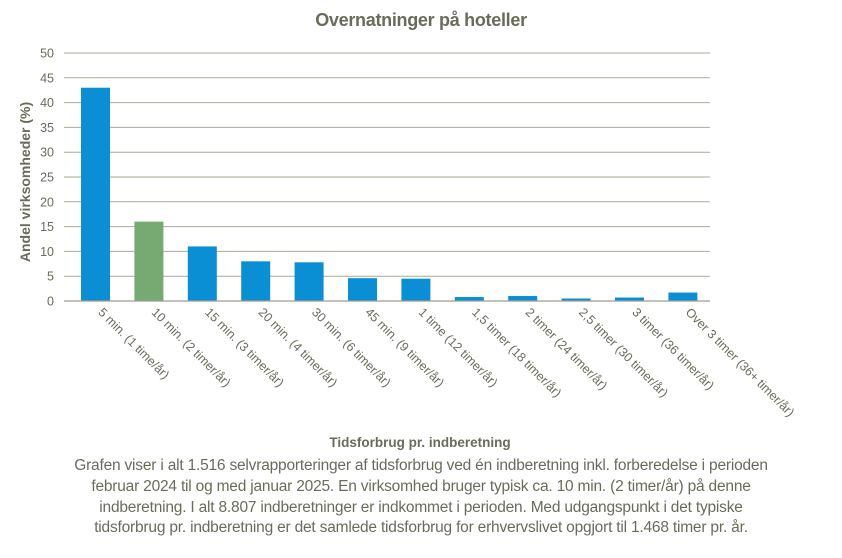 This screenshot has height=558, width=842. What do you see at coordinates (419, 442) in the screenshot?
I see `x-axis-title: Tidsforbrug pr. indberetning` at bounding box center [419, 442].